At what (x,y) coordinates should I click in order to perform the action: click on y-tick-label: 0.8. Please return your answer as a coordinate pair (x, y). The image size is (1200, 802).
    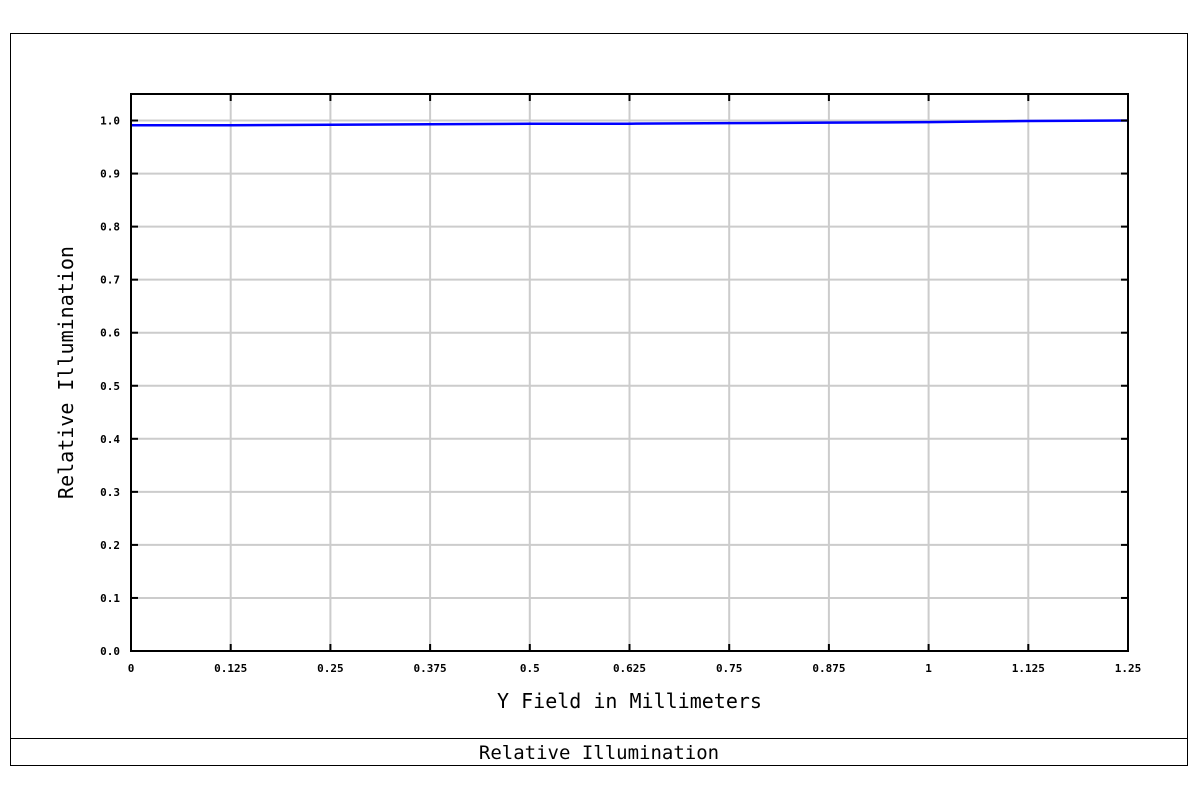
    Looking at the image, I should click on (110, 227).